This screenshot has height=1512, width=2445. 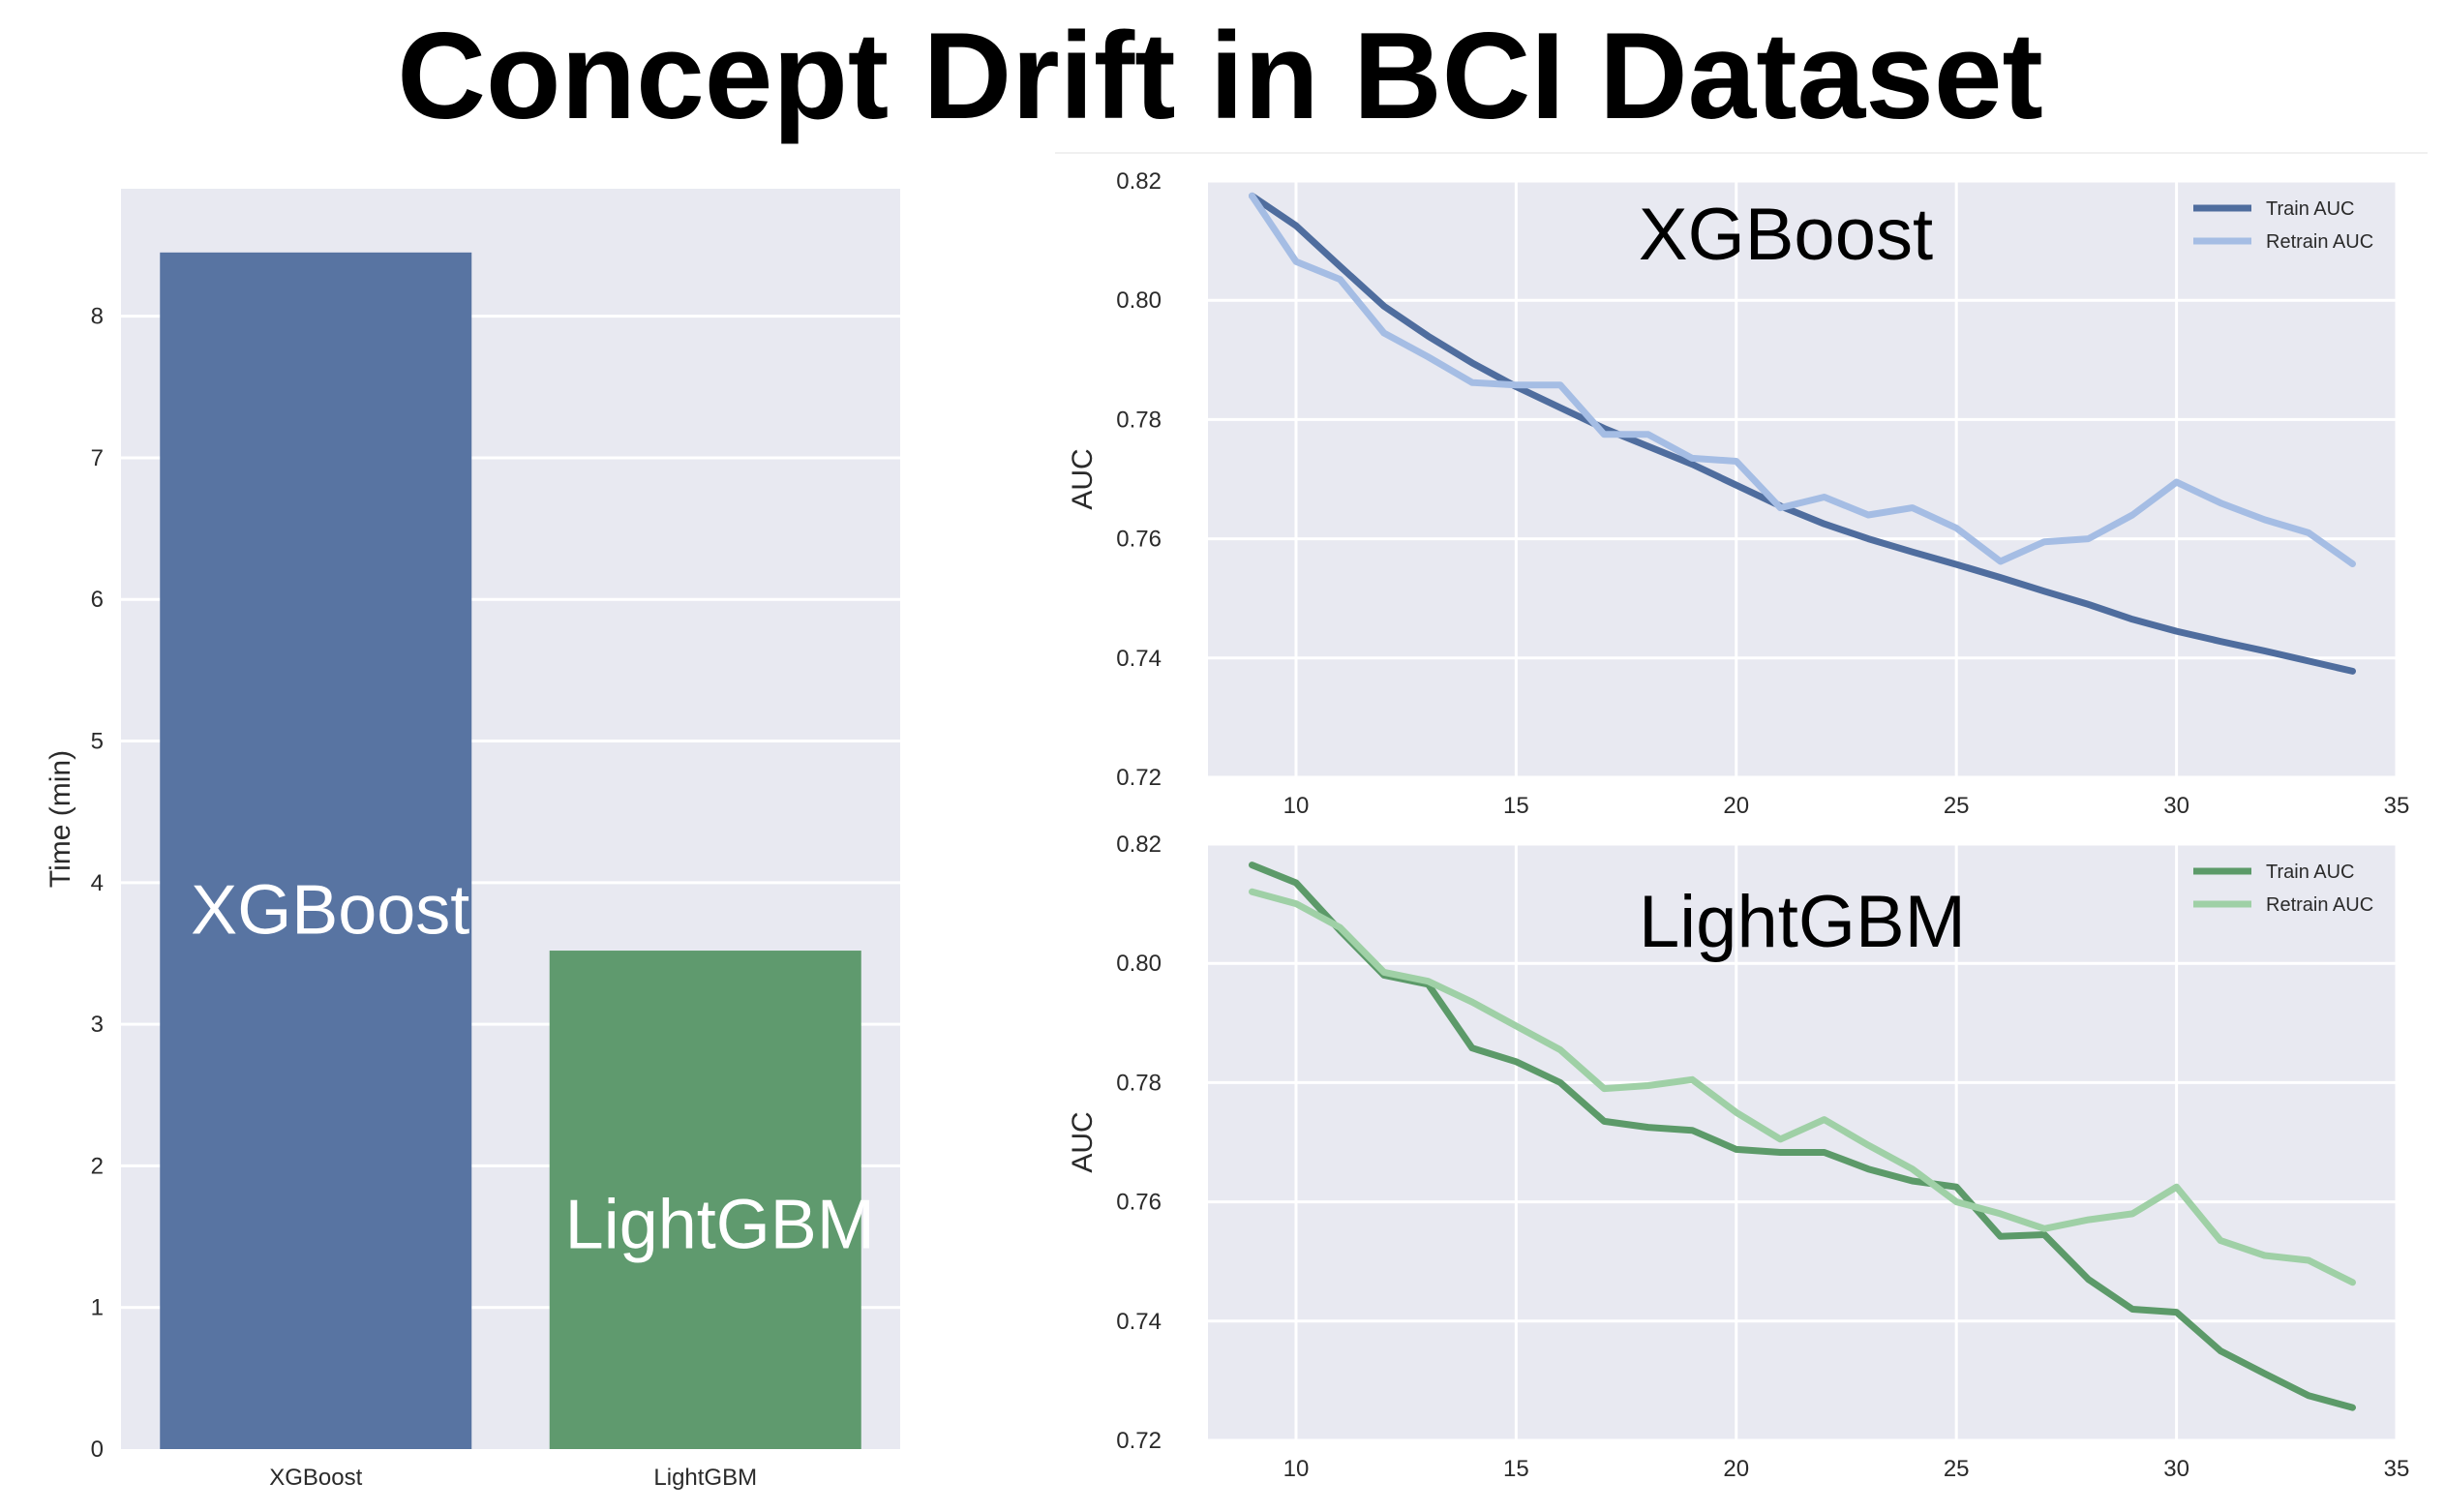 What do you see at coordinates (97, 458) in the screenshot?
I see `y-tick-label: 7` at bounding box center [97, 458].